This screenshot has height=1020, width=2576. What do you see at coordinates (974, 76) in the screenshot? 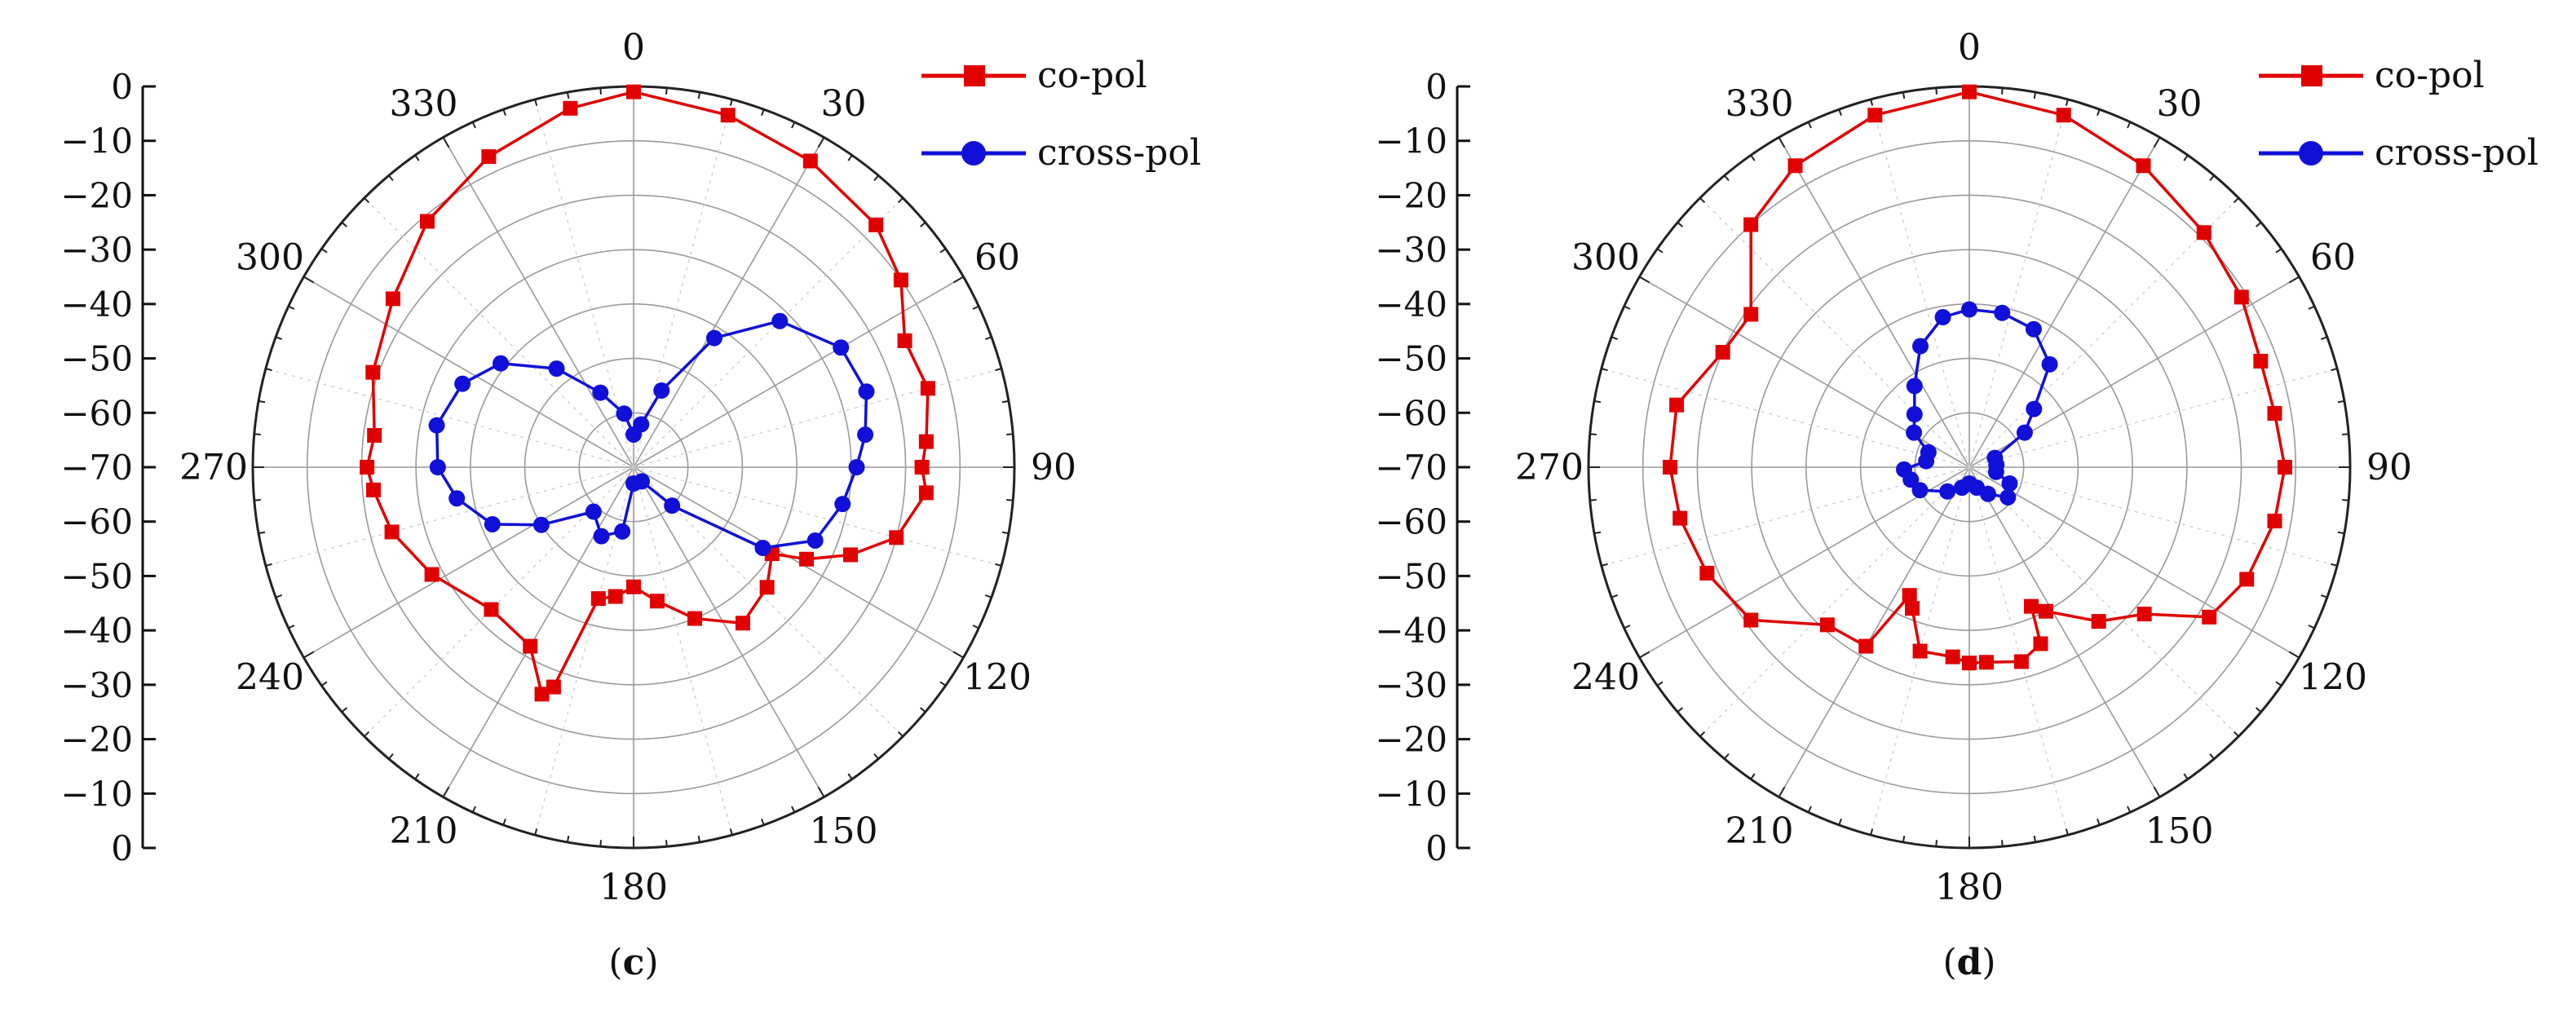
I see `legend-marker-square` at bounding box center [974, 76].